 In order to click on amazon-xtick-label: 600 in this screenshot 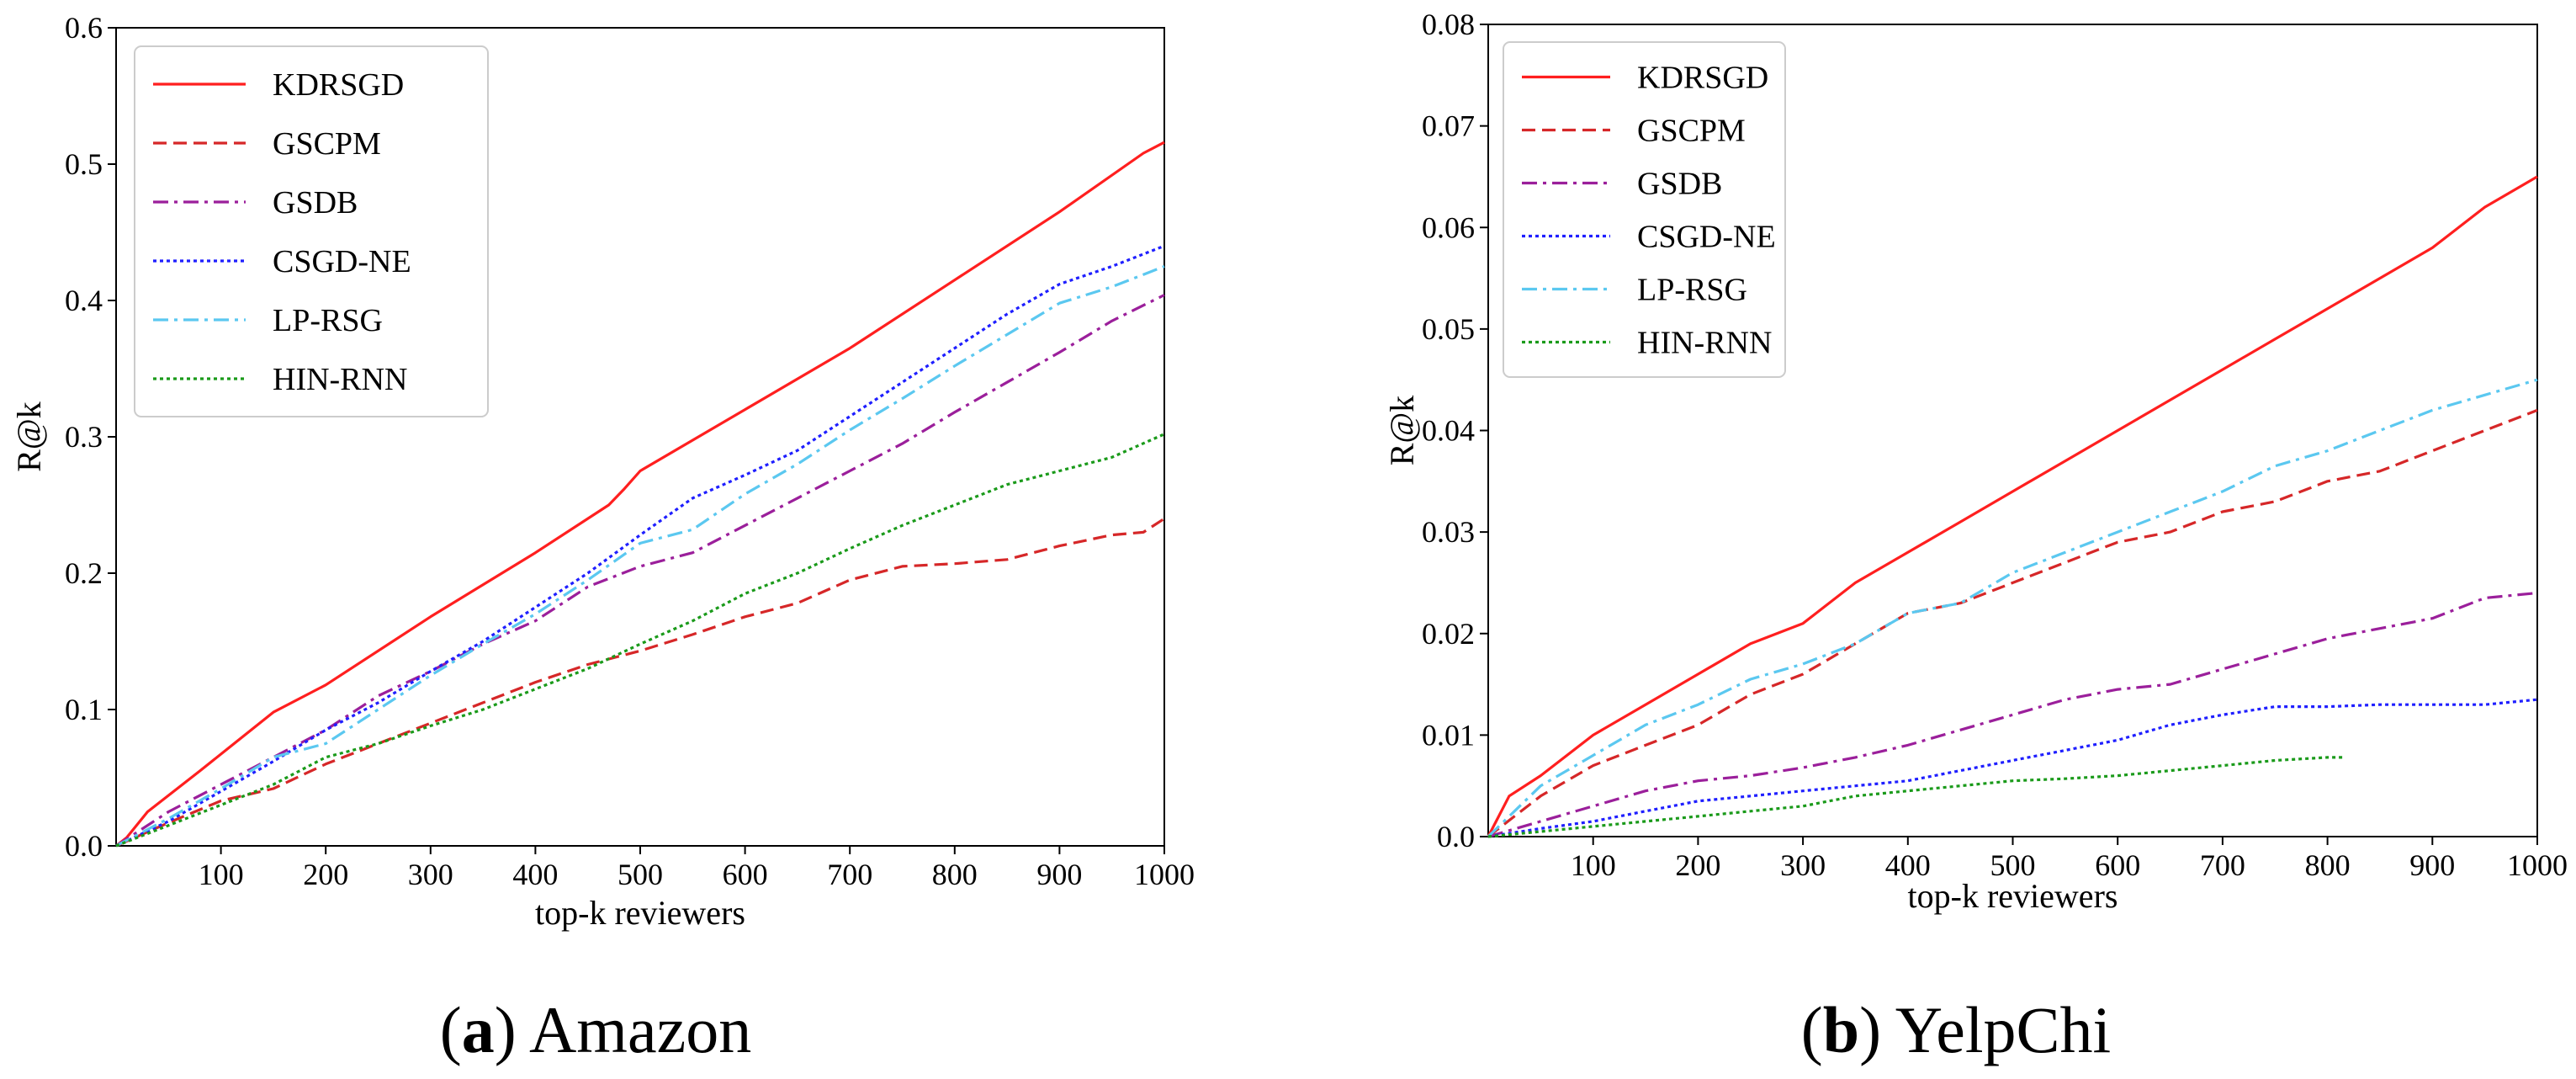, I will do `click(745, 874)`.